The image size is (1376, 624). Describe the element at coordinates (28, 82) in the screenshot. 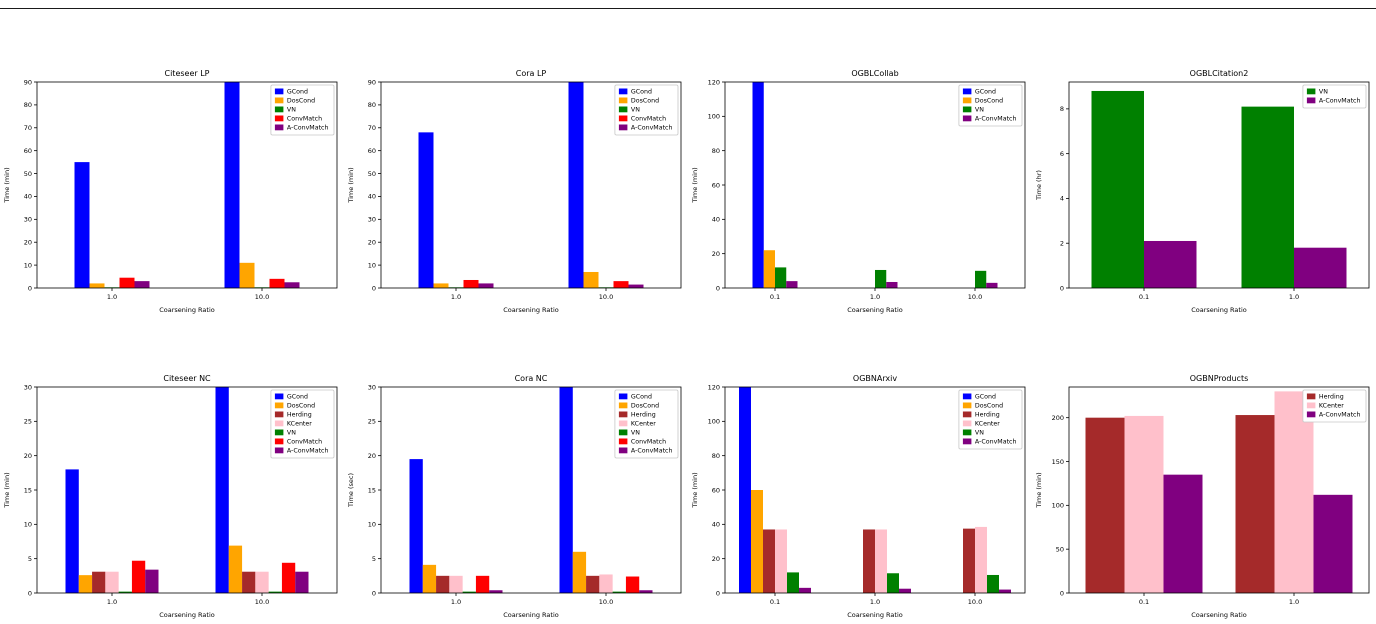

I see `y-tick-label: 90` at that location.